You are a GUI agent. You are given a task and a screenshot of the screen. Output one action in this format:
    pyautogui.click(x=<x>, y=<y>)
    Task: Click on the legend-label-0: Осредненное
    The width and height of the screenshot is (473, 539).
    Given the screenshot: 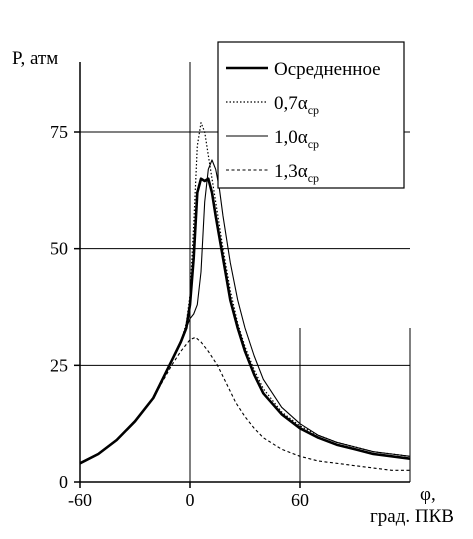 What is the action you would take?
    pyautogui.click(x=327, y=69)
    